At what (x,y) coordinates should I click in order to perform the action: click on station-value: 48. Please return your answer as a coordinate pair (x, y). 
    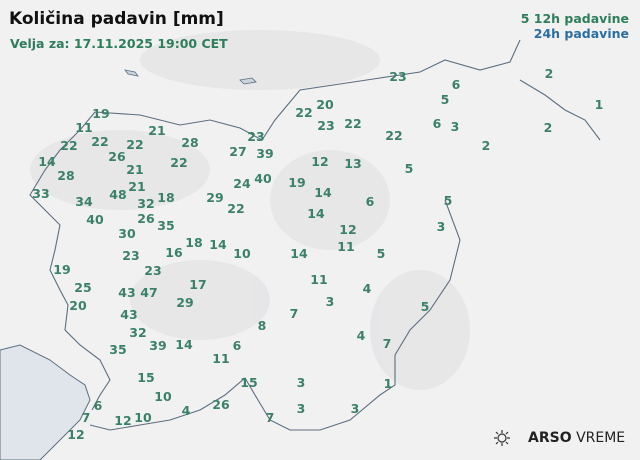
    Looking at the image, I should click on (118, 194).